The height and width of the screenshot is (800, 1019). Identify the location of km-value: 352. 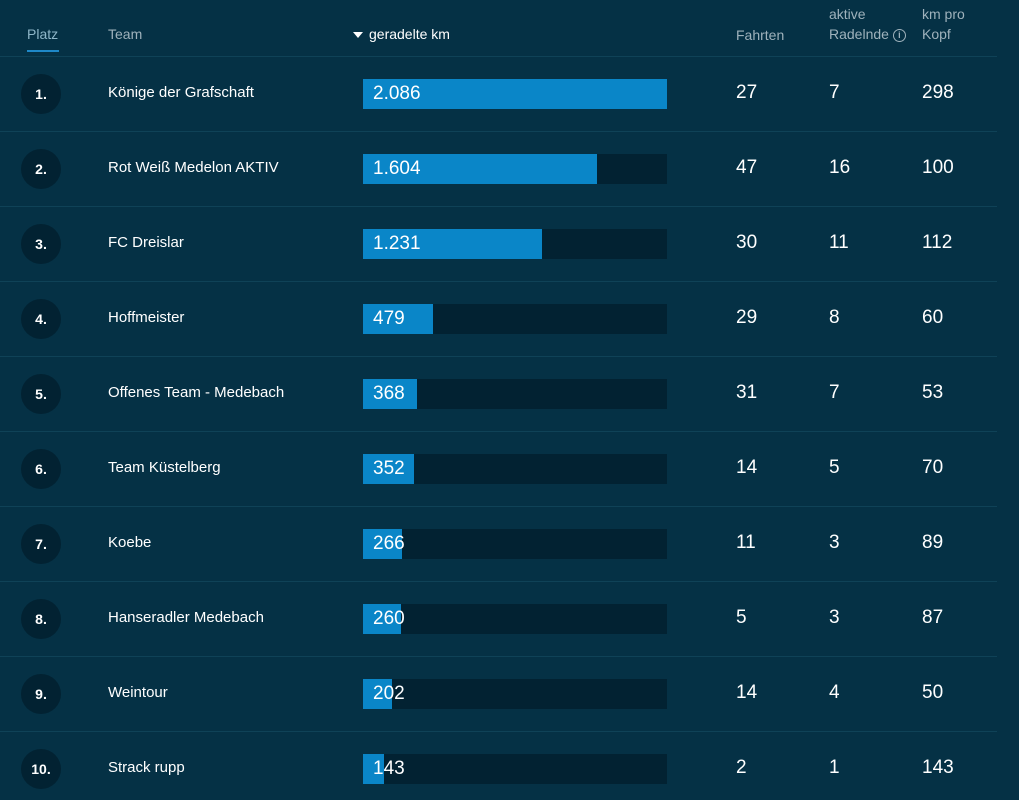
(389, 468).